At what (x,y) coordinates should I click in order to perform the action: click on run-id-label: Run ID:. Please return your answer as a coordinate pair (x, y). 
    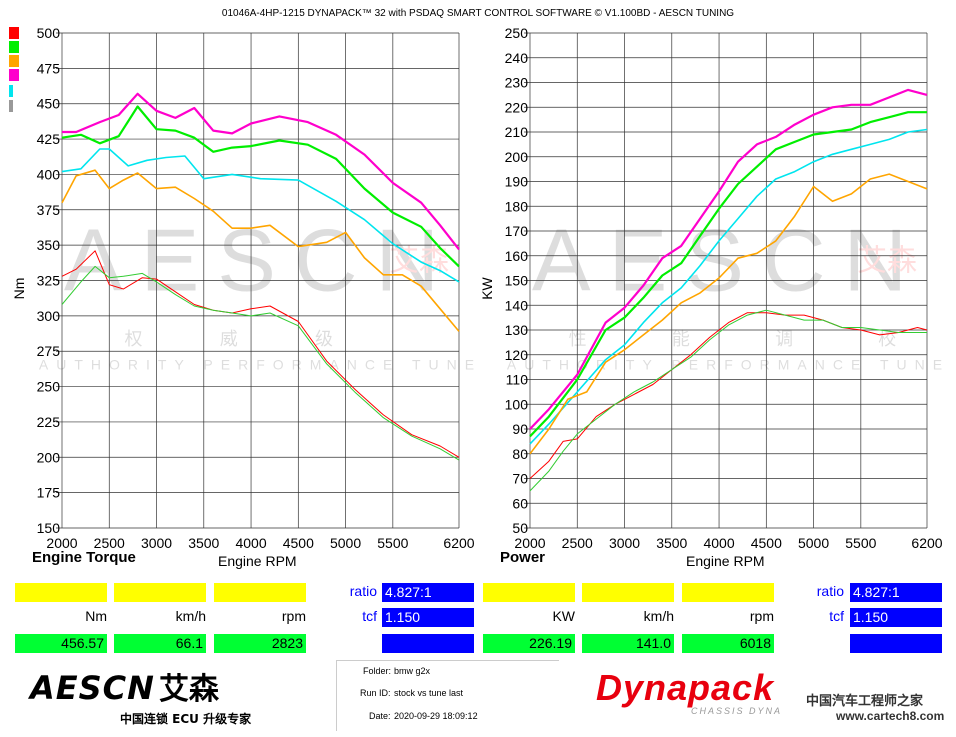
    Looking at the image, I should click on (375, 693).